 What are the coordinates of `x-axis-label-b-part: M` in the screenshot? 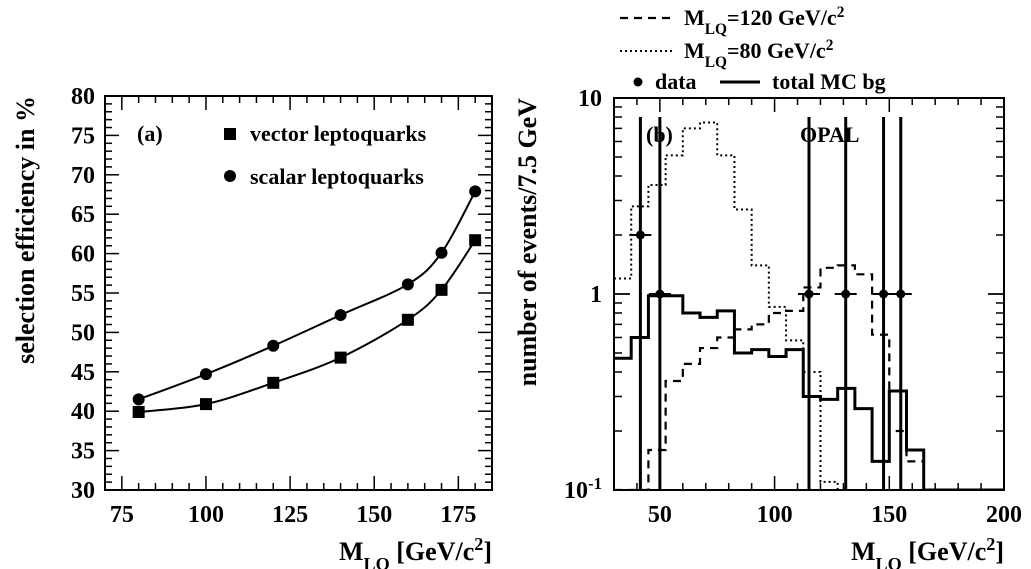 It's located at (863, 551).